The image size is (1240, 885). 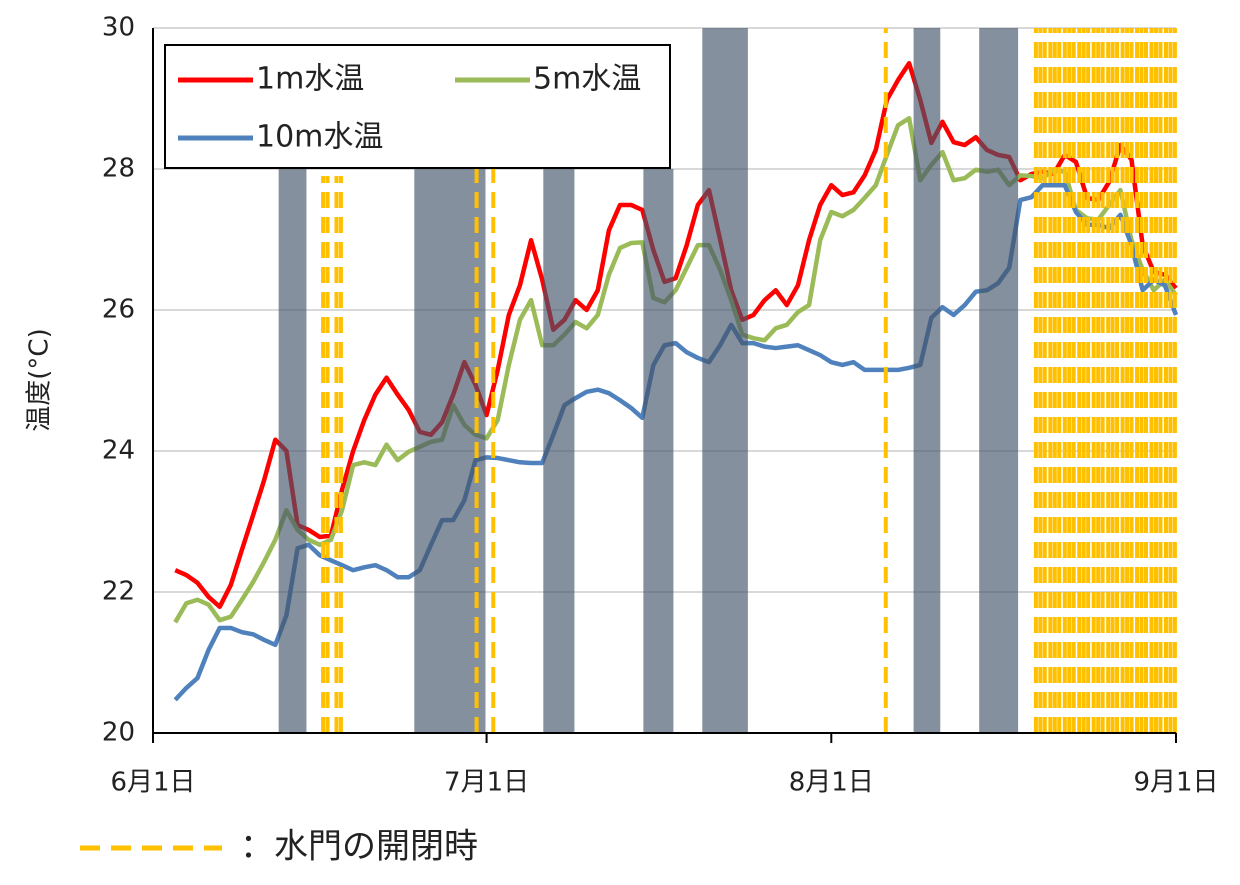 I want to click on y-tick-label: 30, so click(x=118, y=28).